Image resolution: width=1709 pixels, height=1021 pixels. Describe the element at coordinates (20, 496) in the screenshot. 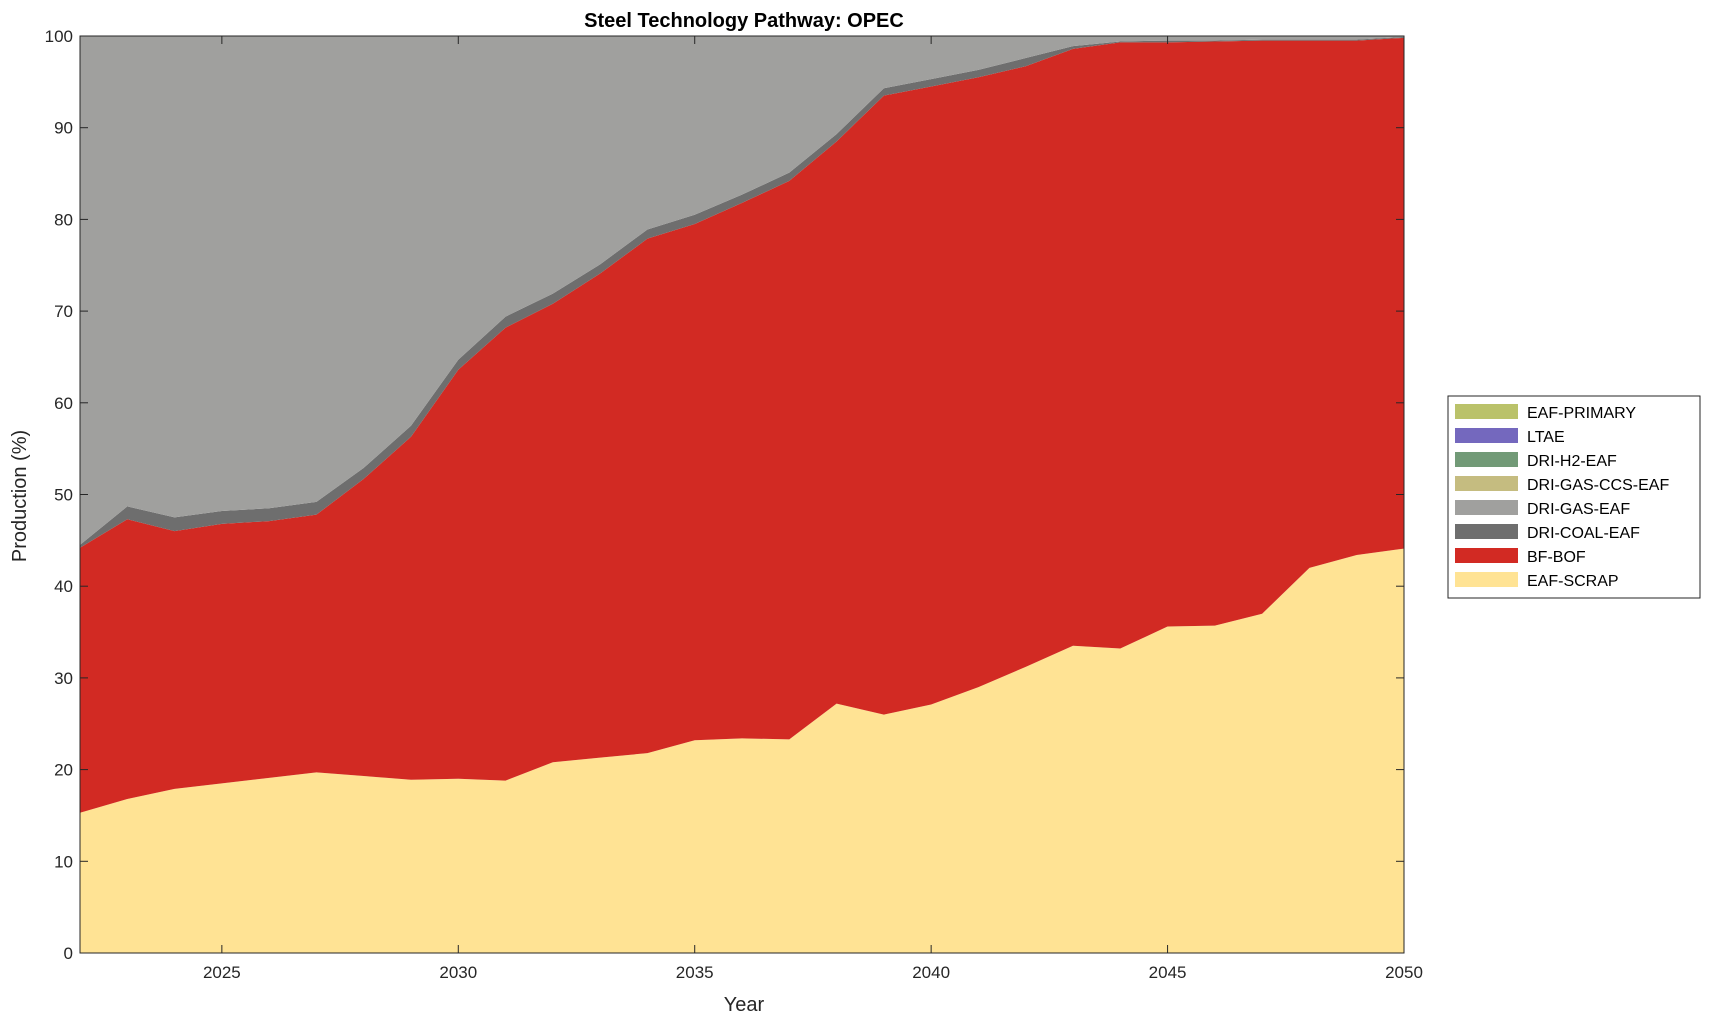

I see `y-axis-label: Production (%)` at that location.